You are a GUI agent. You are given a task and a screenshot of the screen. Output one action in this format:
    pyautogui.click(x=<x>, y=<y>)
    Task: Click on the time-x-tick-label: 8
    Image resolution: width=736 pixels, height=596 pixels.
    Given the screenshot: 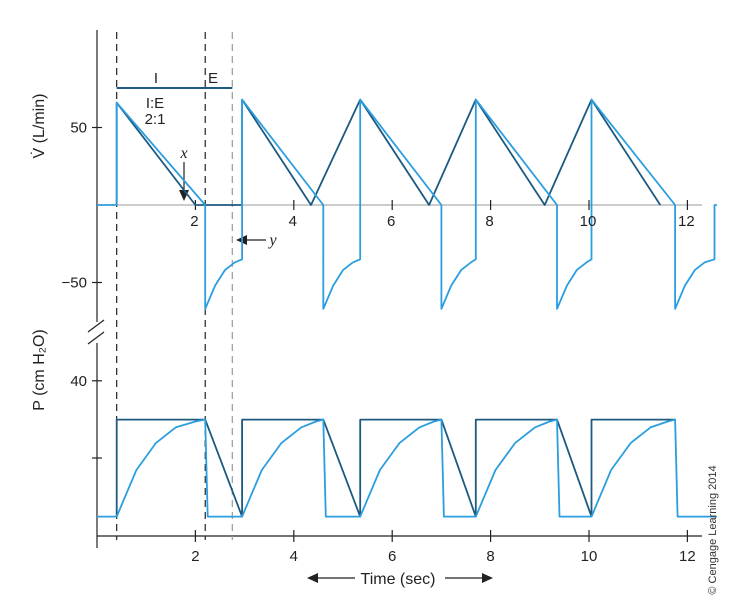 What is the action you would take?
    pyautogui.click(x=490, y=556)
    